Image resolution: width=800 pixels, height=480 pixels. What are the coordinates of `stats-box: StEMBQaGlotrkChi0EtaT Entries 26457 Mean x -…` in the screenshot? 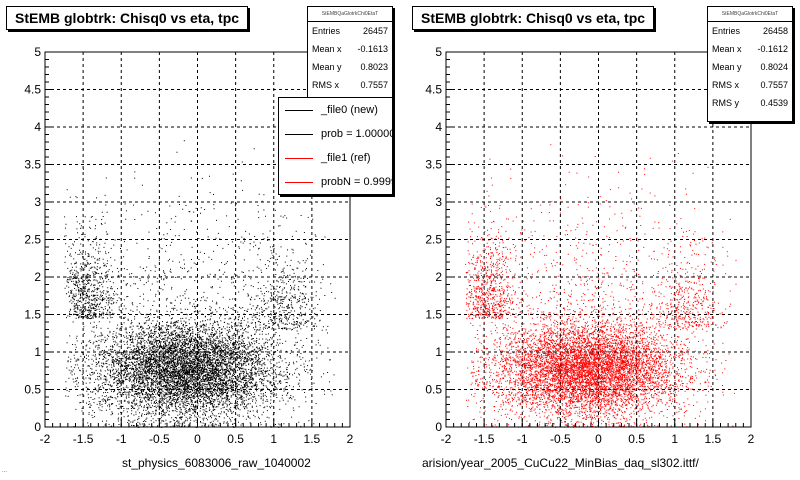 It's located at (350, 55).